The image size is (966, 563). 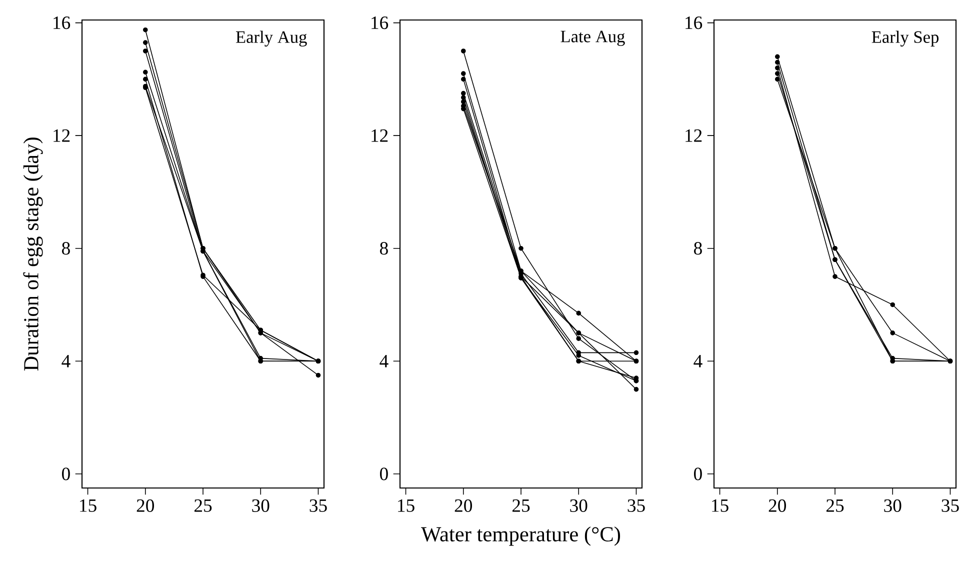 I want to click on text: Early Aug, so click(x=271, y=38).